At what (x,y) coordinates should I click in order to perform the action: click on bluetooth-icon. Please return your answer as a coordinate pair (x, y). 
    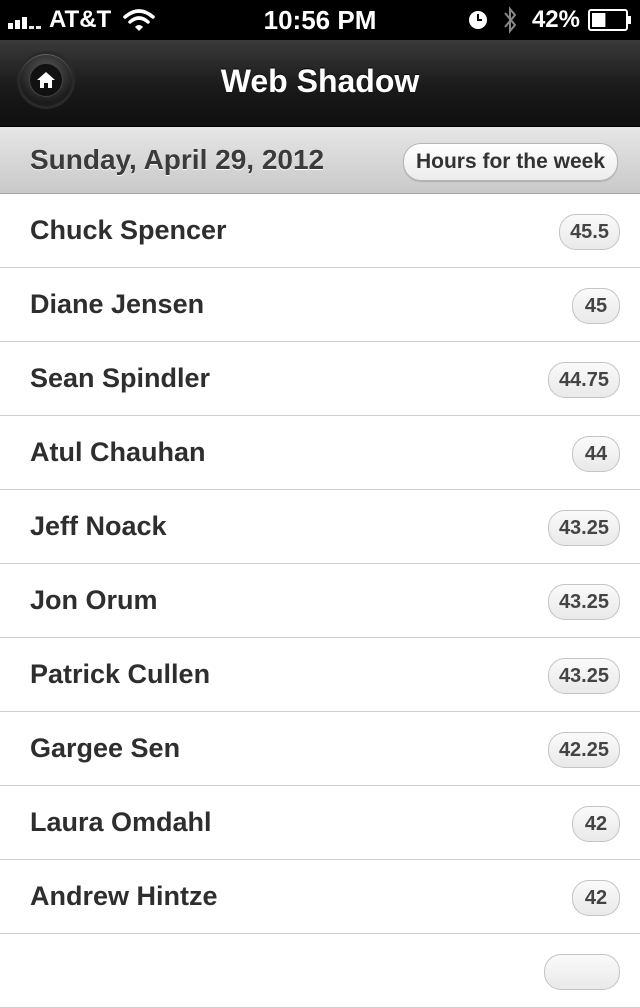
    Looking at the image, I should click on (510, 20).